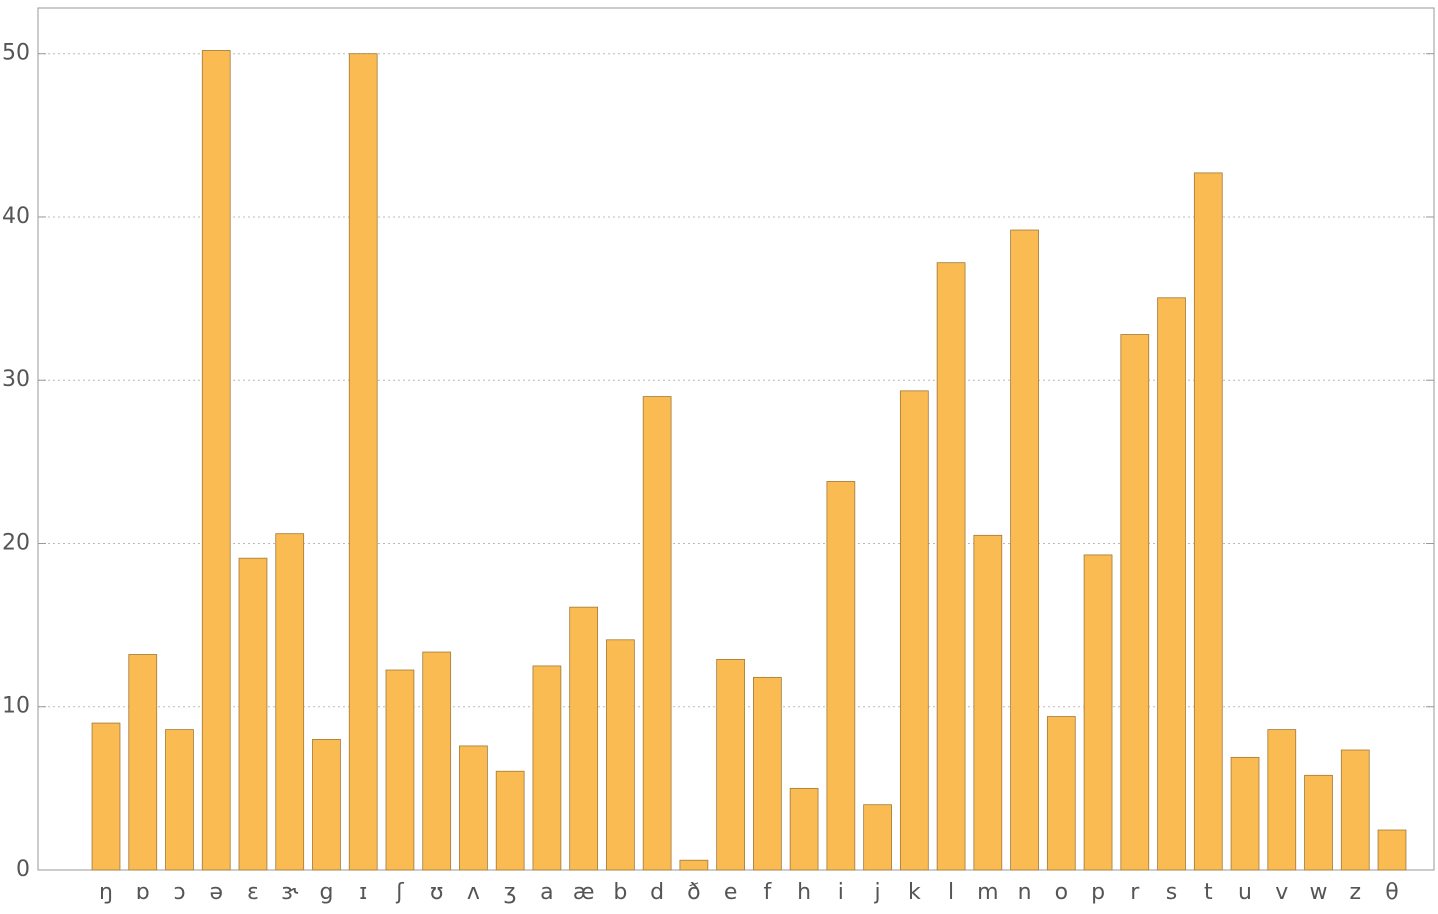 This screenshot has width=1438, height=914. Describe the element at coordinates (584, 892) in the screenshot. I see `x-tick-label: æ` at that location.